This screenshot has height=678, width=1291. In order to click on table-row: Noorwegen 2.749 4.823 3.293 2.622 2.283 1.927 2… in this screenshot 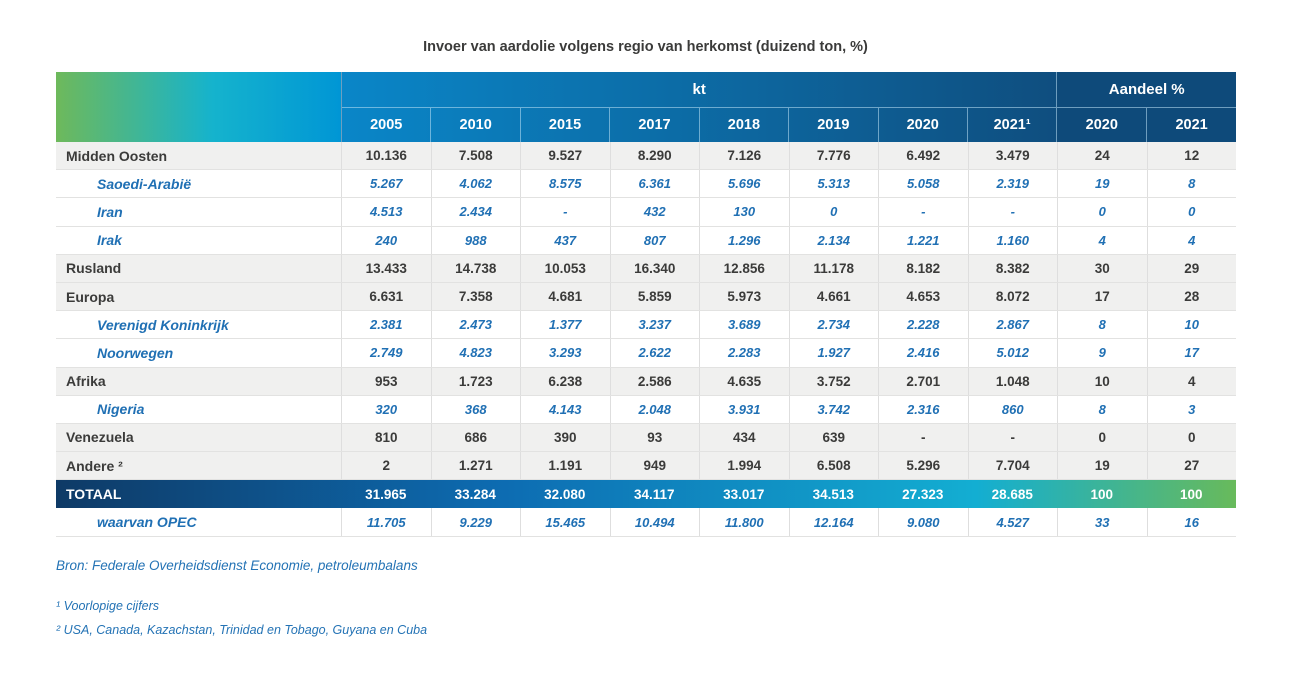, I will do `click(646, 353)`.